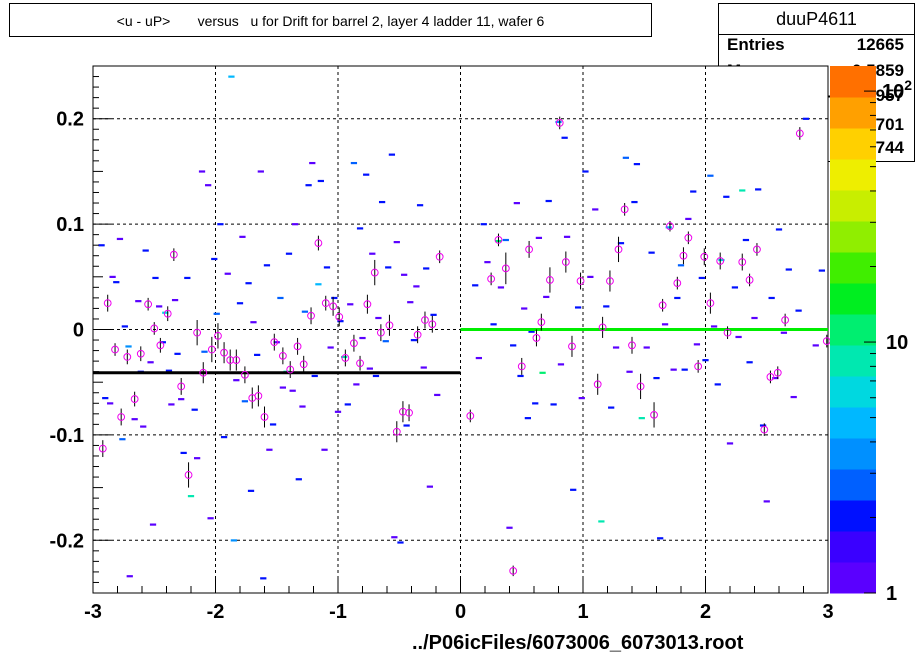  What do you see at coordinates (67, 436) in the screenshot?
I see `y-tick-label: -0.1` at bounding box center [67, 436].